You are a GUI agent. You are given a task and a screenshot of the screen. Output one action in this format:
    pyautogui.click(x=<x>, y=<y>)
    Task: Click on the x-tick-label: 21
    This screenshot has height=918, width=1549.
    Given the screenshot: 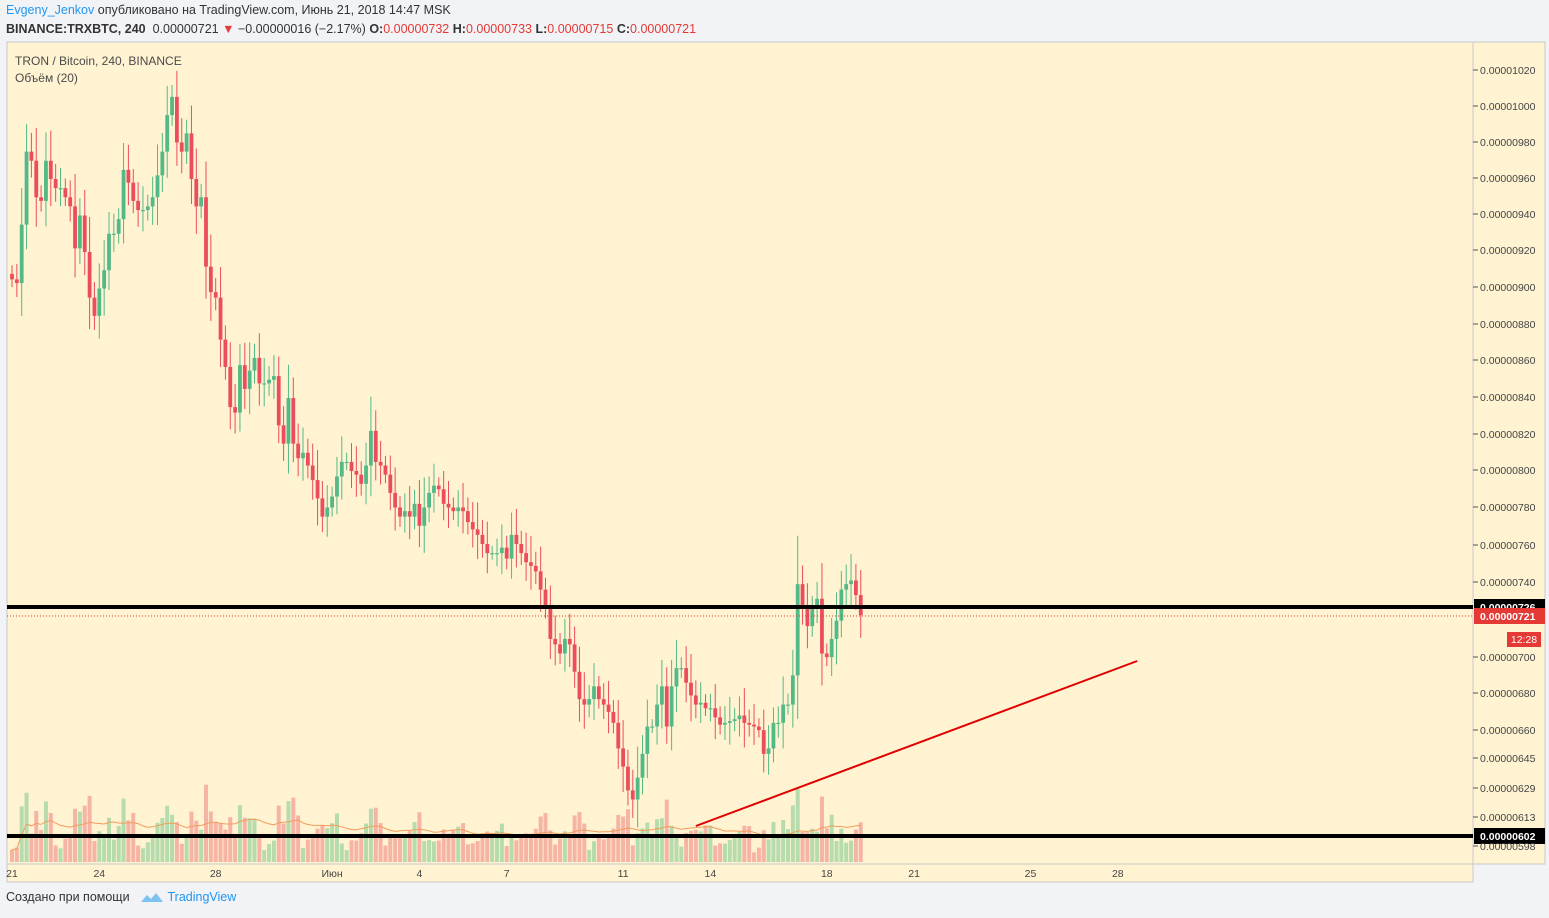 What is the action you would take?
    pyautogui.click(x=12, y=874)
    